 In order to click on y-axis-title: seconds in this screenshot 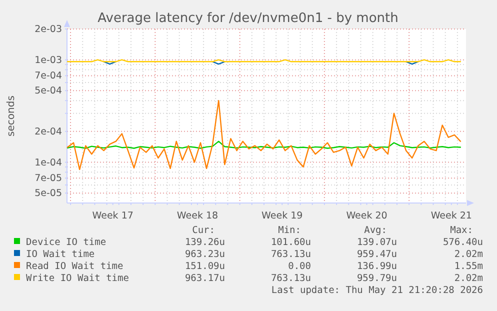, I will do `click(11, 116)`.